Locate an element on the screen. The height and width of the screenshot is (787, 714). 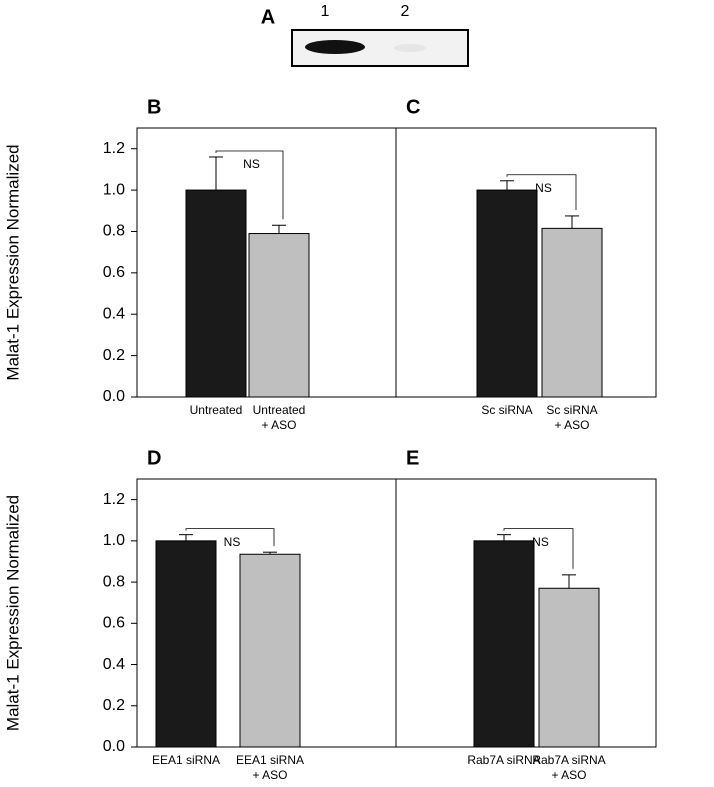
panel-label: E is located at coordinates (412, 458).